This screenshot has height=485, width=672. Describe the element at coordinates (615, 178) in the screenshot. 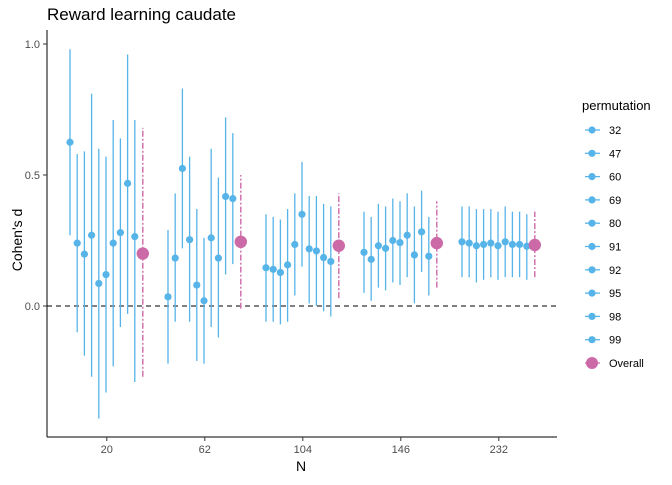

I see `legend-label: 60` at that location.